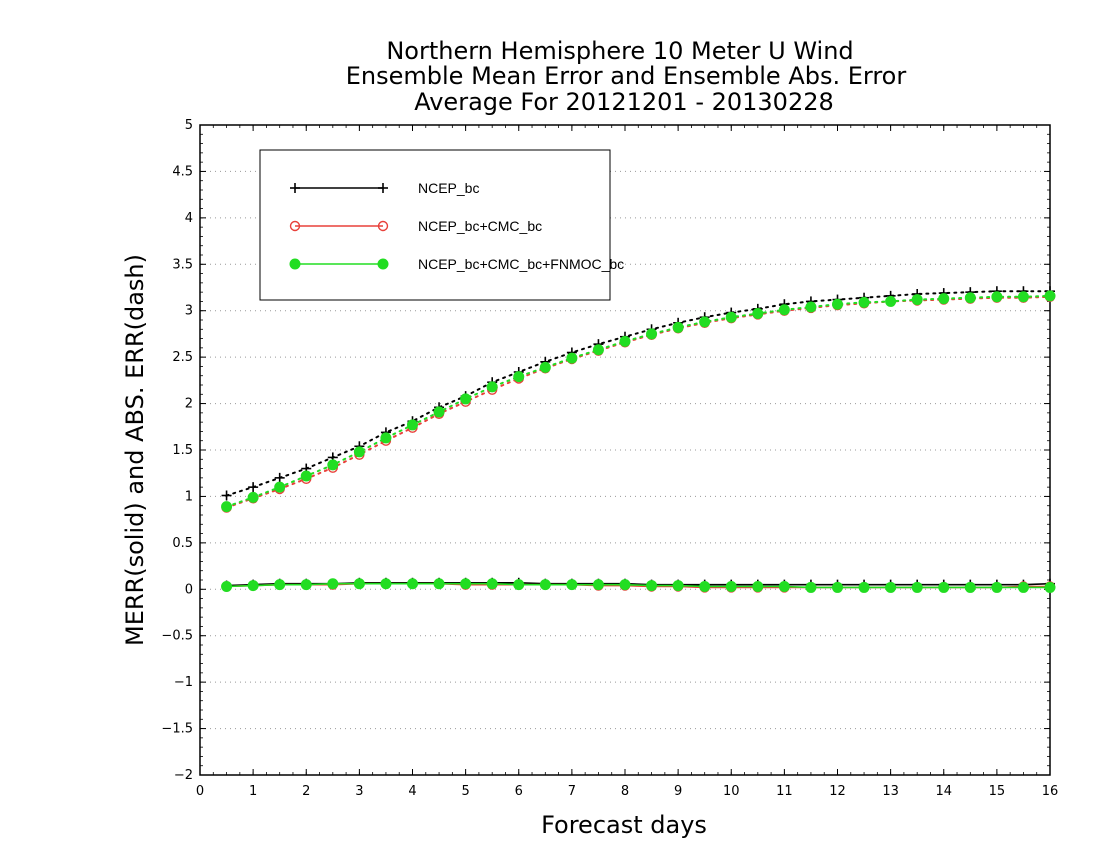 The image size is (1100, 850). Describe the element at coordinates (384, 188) in the screenshot. I see `legend-item-0: NCEP_bc` at that location.